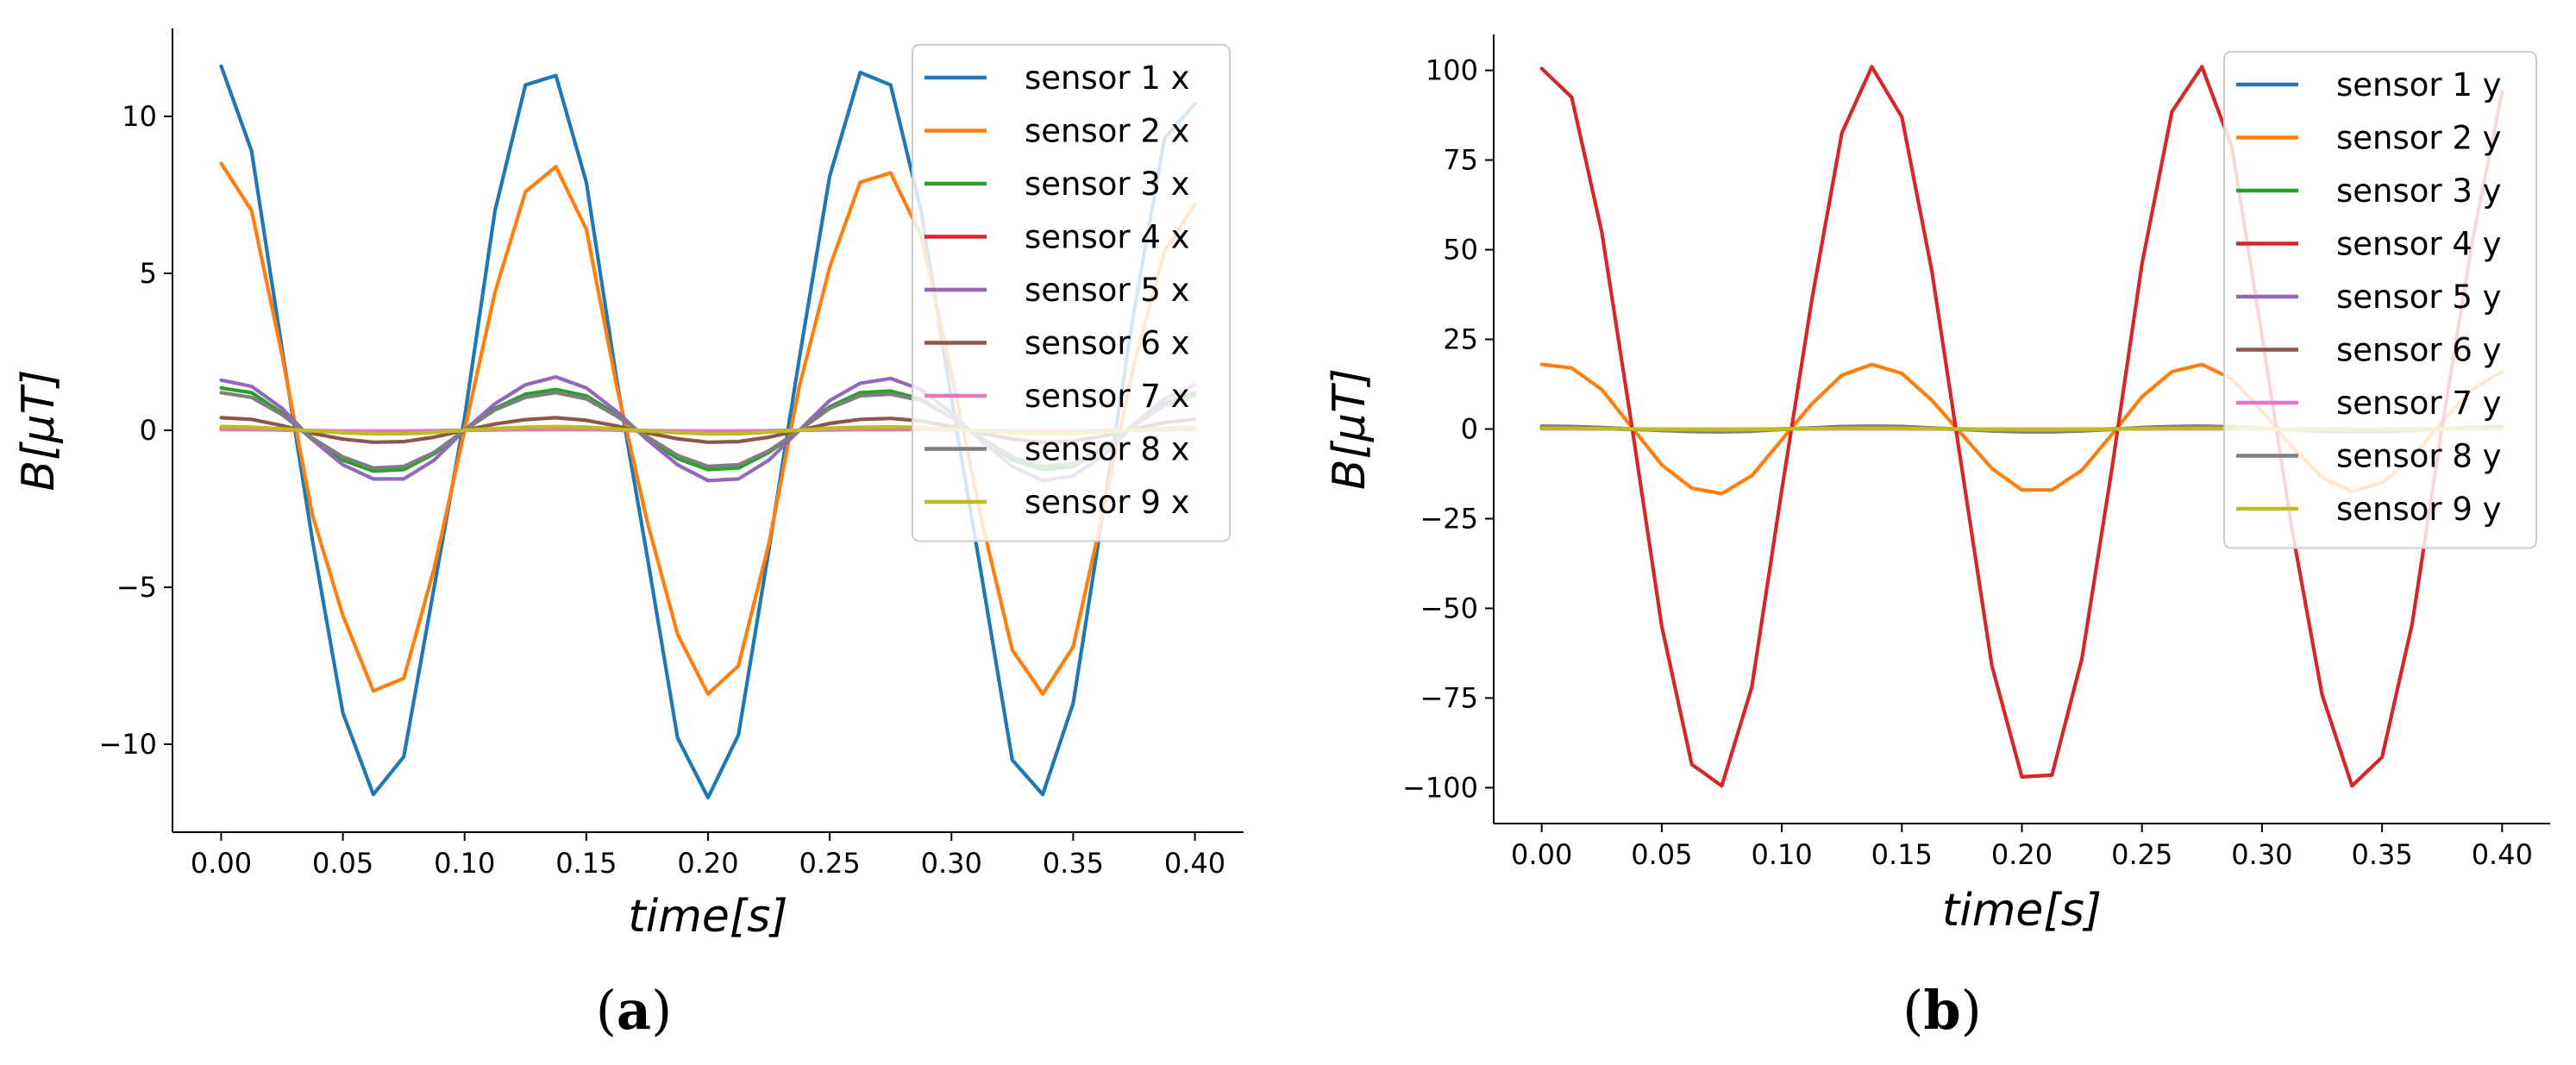  What do you see at coordinates (2419, 85) in the screenshot?
I see `legend-label: sensor 1 y` at bounding box center [2419, 85].